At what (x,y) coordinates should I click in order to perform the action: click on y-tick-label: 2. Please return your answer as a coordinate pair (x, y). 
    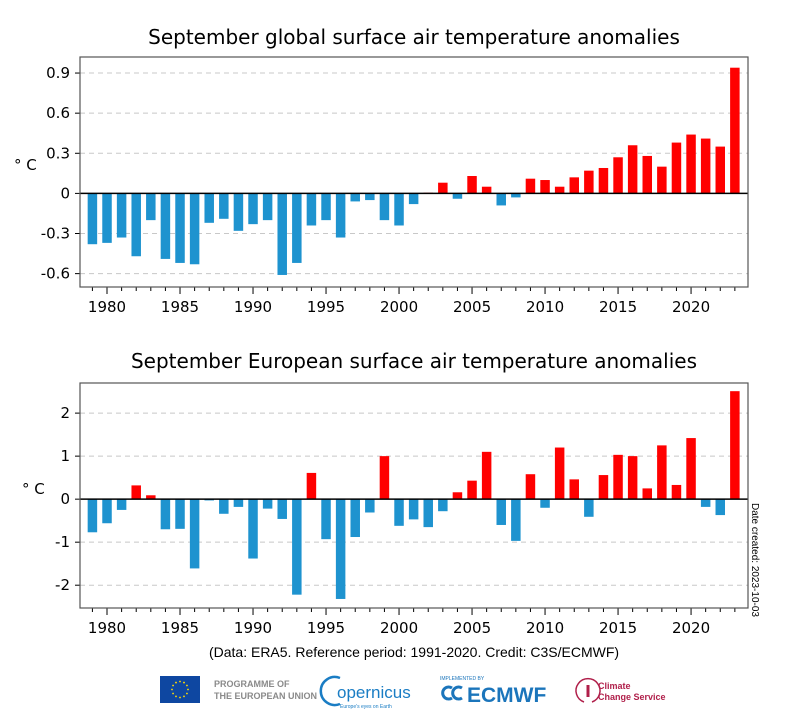
    Looking at the image, I should click on (65, 413).